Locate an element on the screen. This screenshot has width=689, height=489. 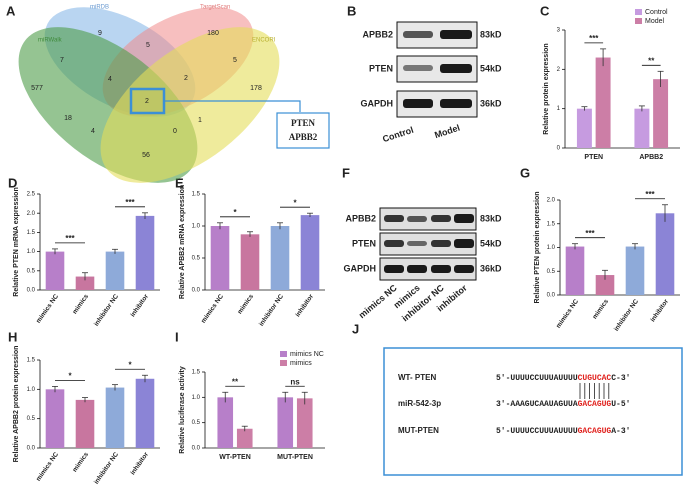
legend-label: Model is located at coordinates (655, 21).